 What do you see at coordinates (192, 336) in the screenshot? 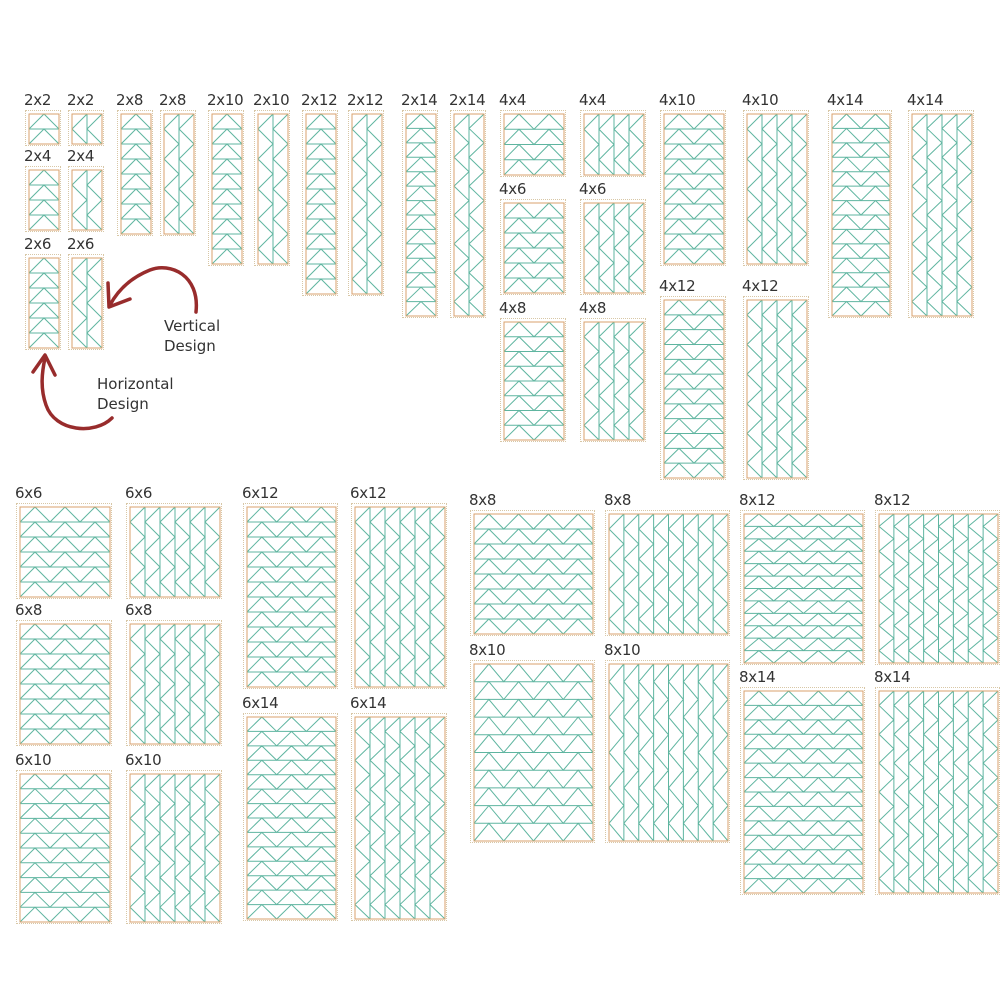
I see `vertical-design-label: Vertical Design` at bounding box center [192, 336].